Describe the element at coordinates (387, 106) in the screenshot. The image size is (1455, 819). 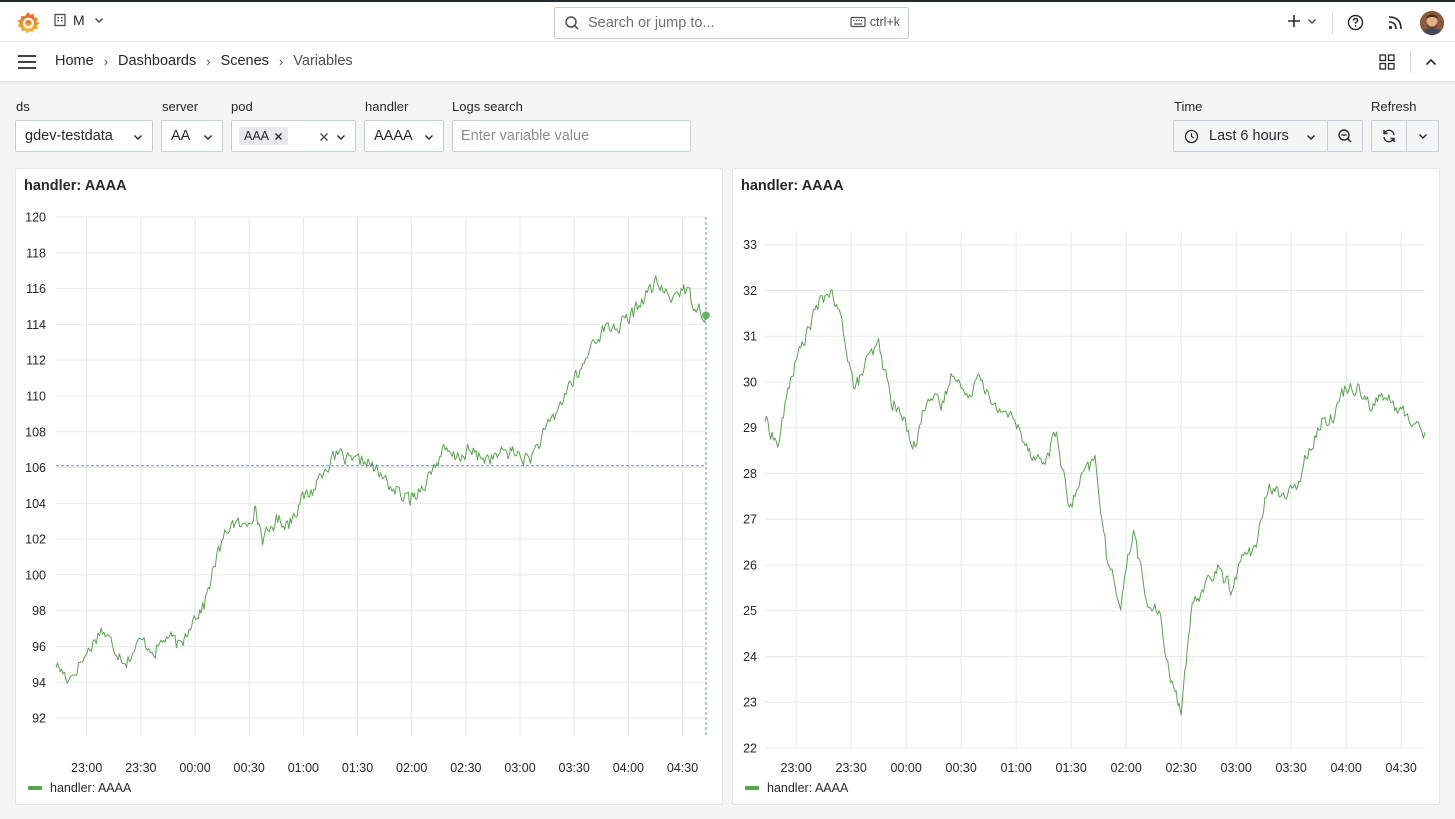
I see `variable-label-handler: handler` at that location.